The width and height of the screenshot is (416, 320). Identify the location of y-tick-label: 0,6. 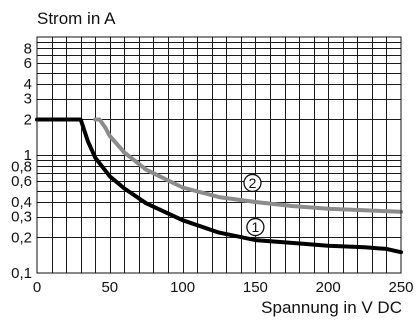
(21, 181).